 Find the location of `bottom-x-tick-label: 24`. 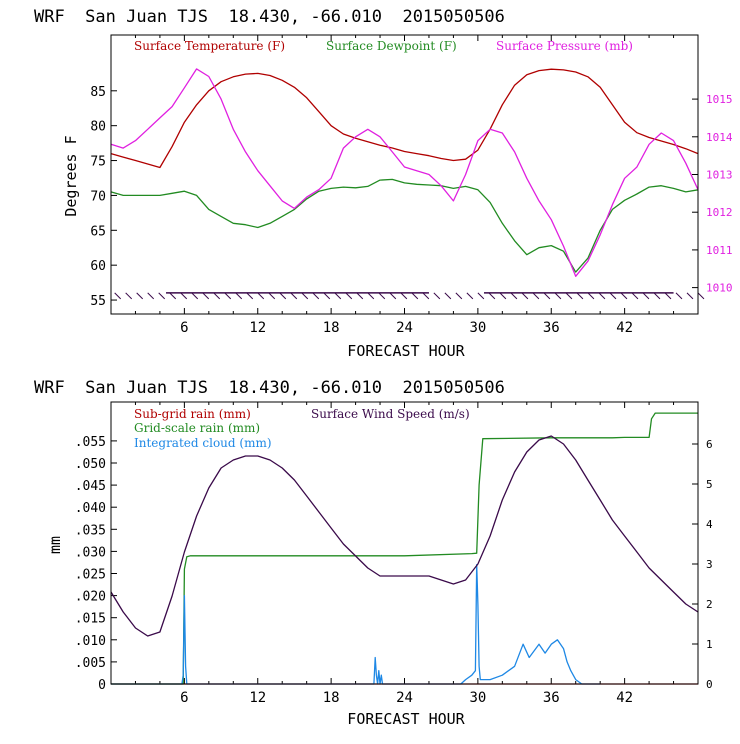

bottom-x-tick-label: 24 is located at coordinates (404, 698).